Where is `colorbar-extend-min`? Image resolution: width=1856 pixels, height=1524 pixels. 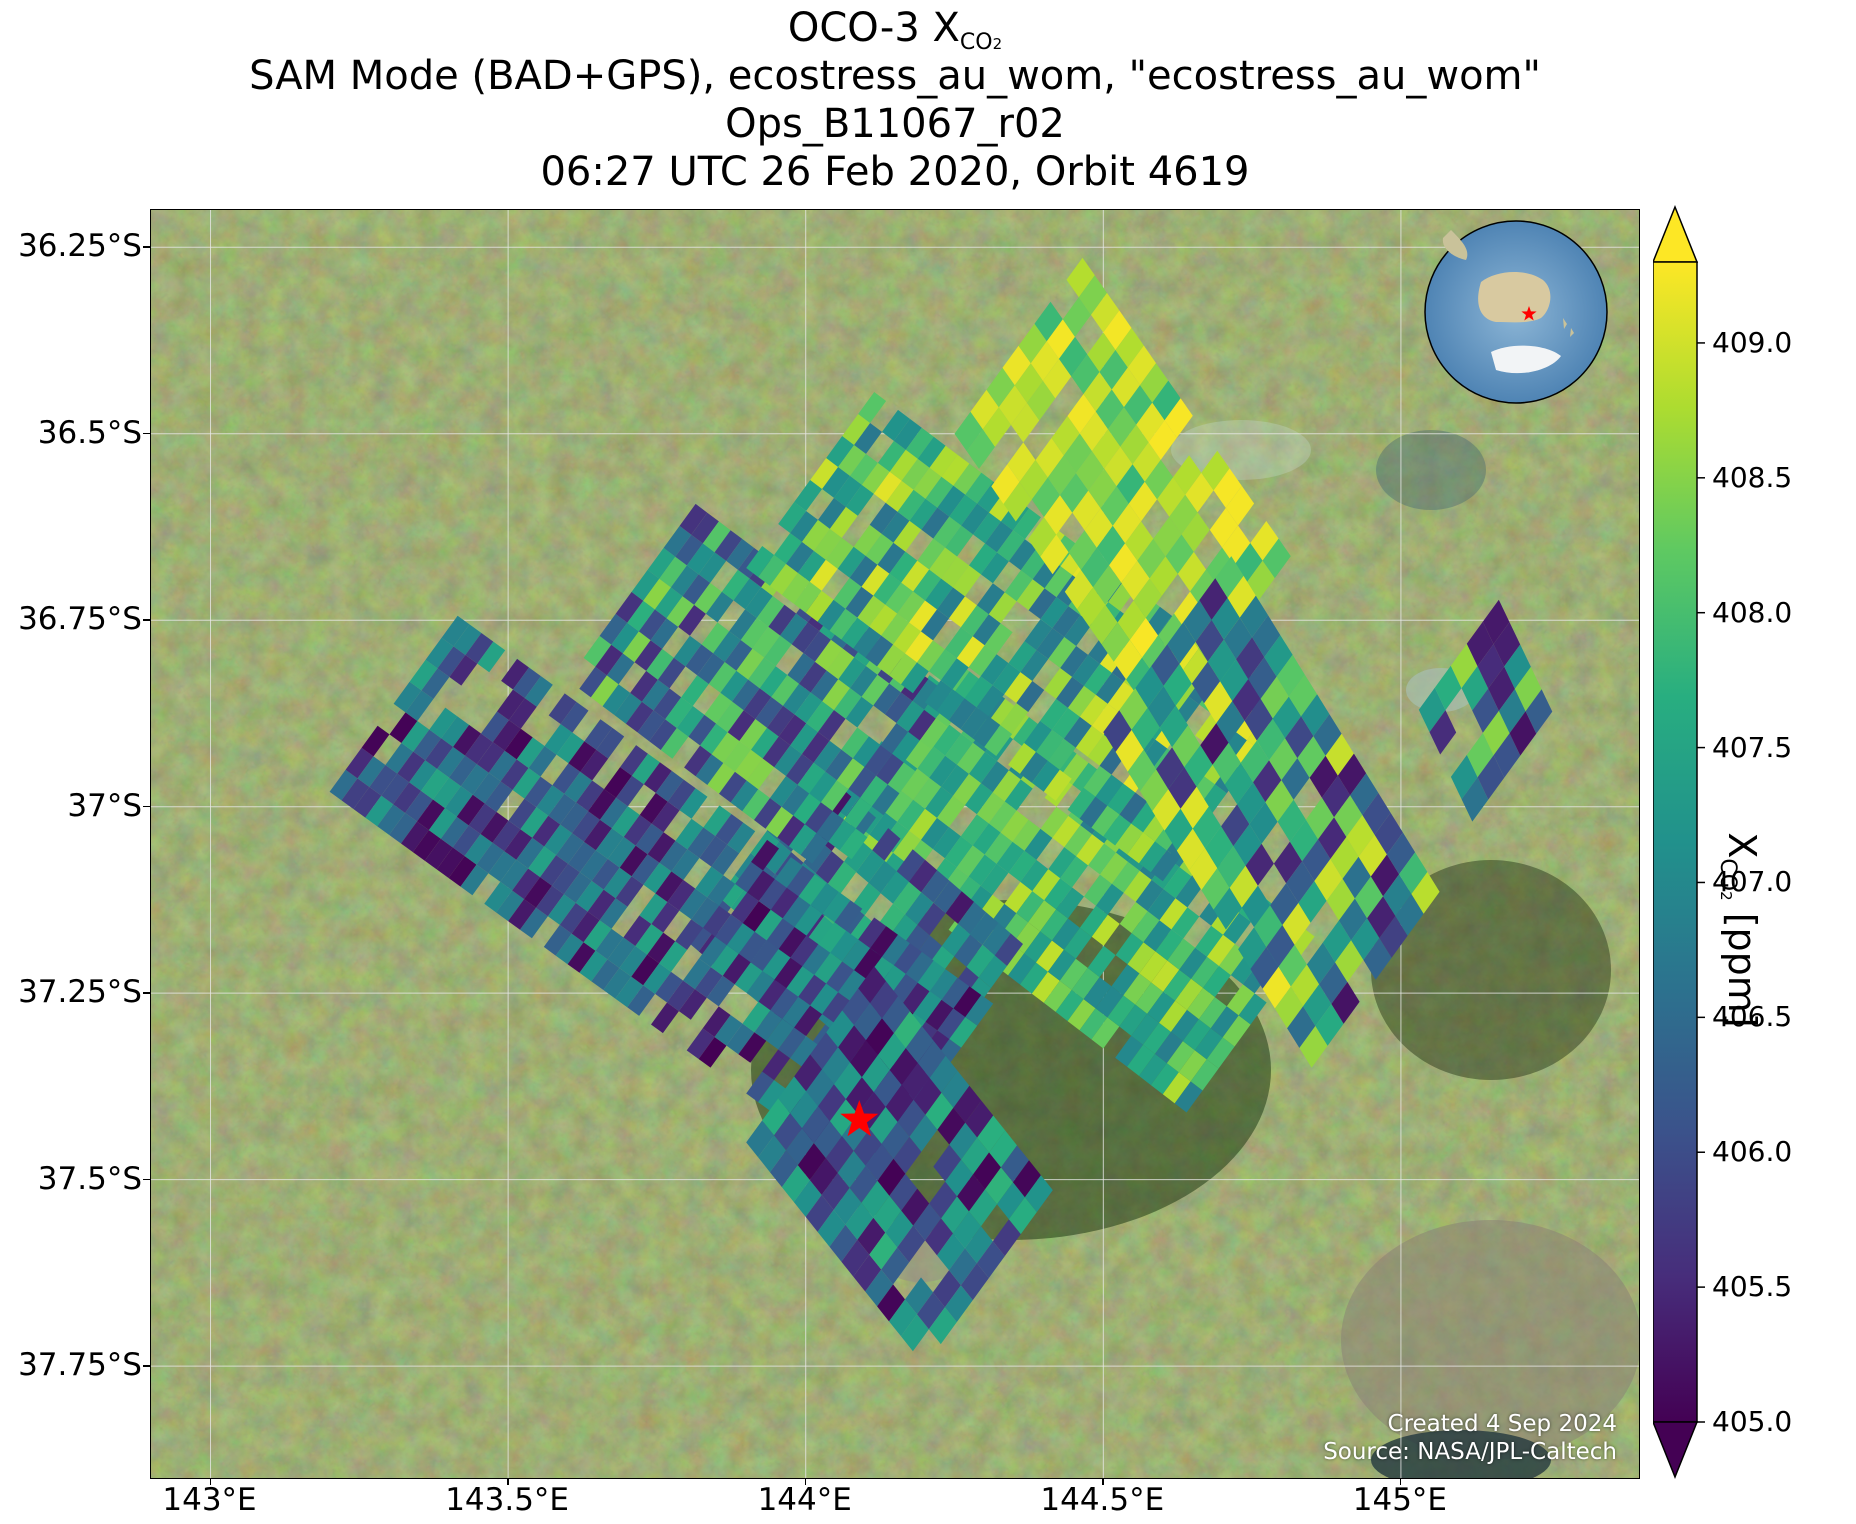
colorbar-extend-min is located at coordinates (1676, 1450).